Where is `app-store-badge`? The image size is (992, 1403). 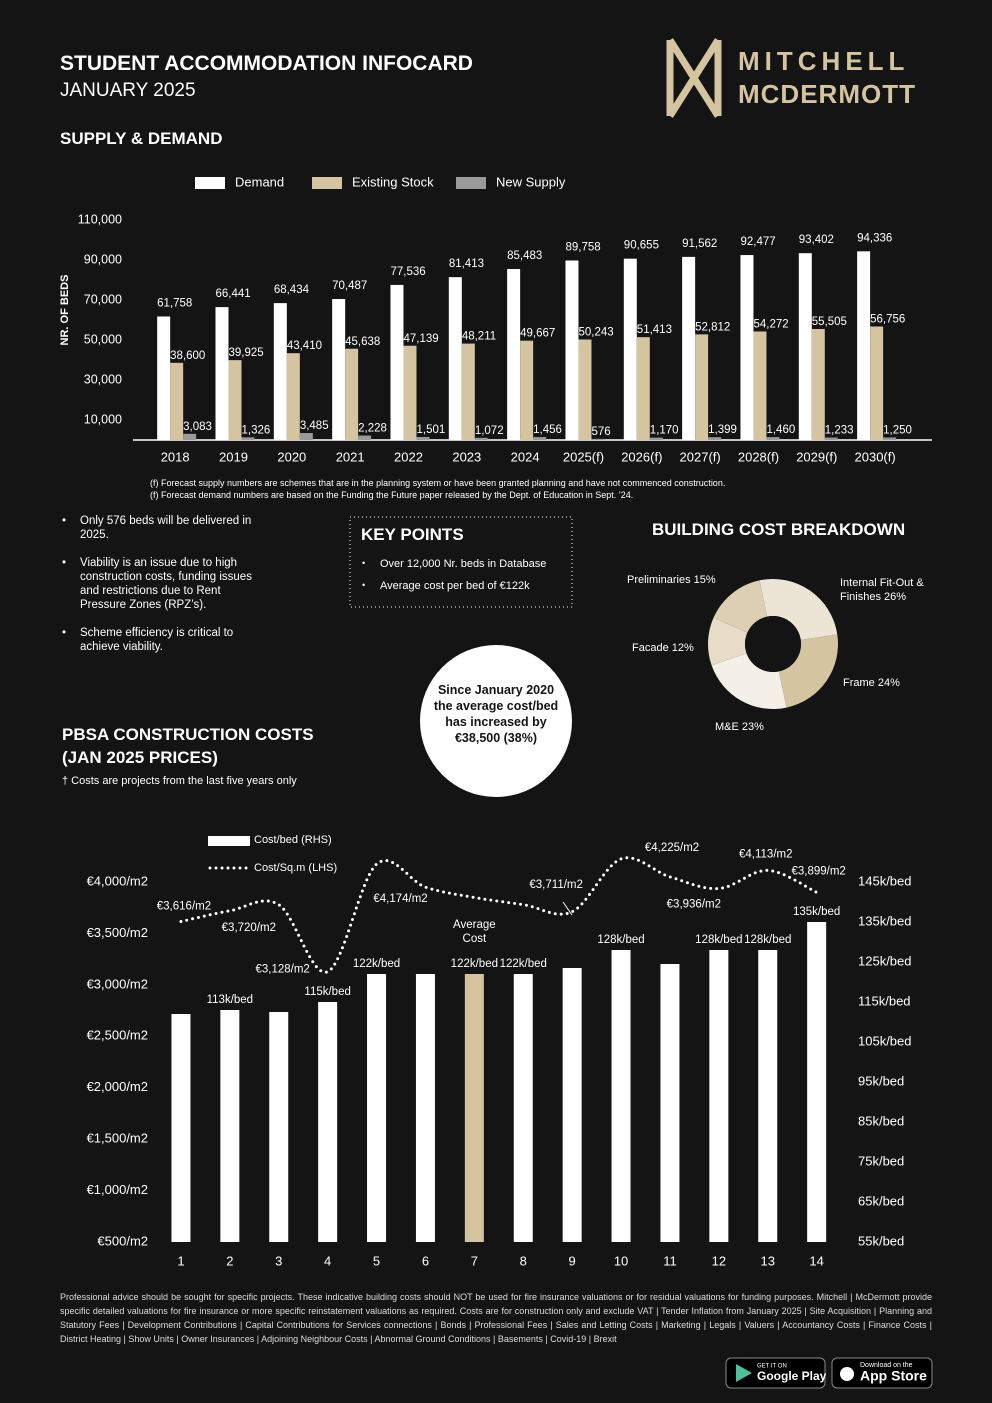
app-store-badge is located at coordinates (882, 1373).